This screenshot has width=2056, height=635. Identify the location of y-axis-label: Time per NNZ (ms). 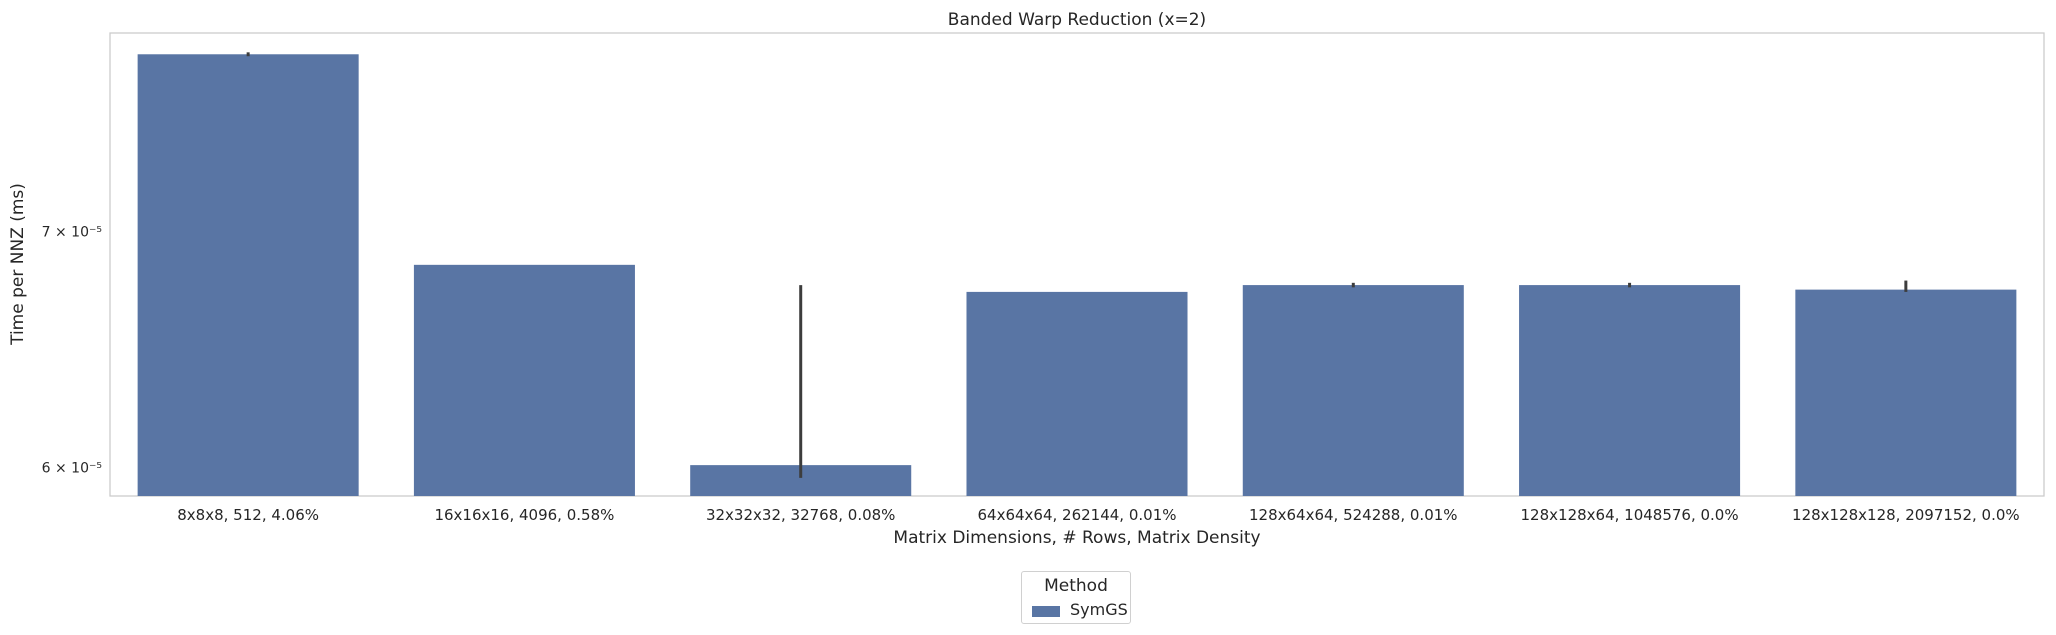
(18, 264).